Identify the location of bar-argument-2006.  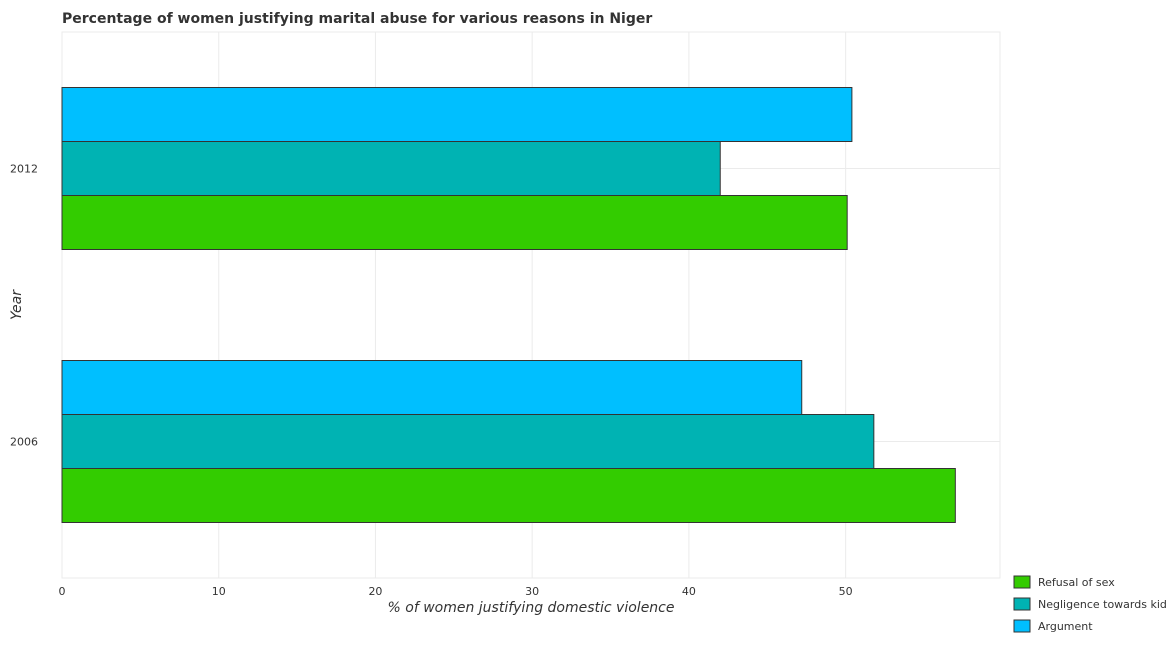
(432, 387).